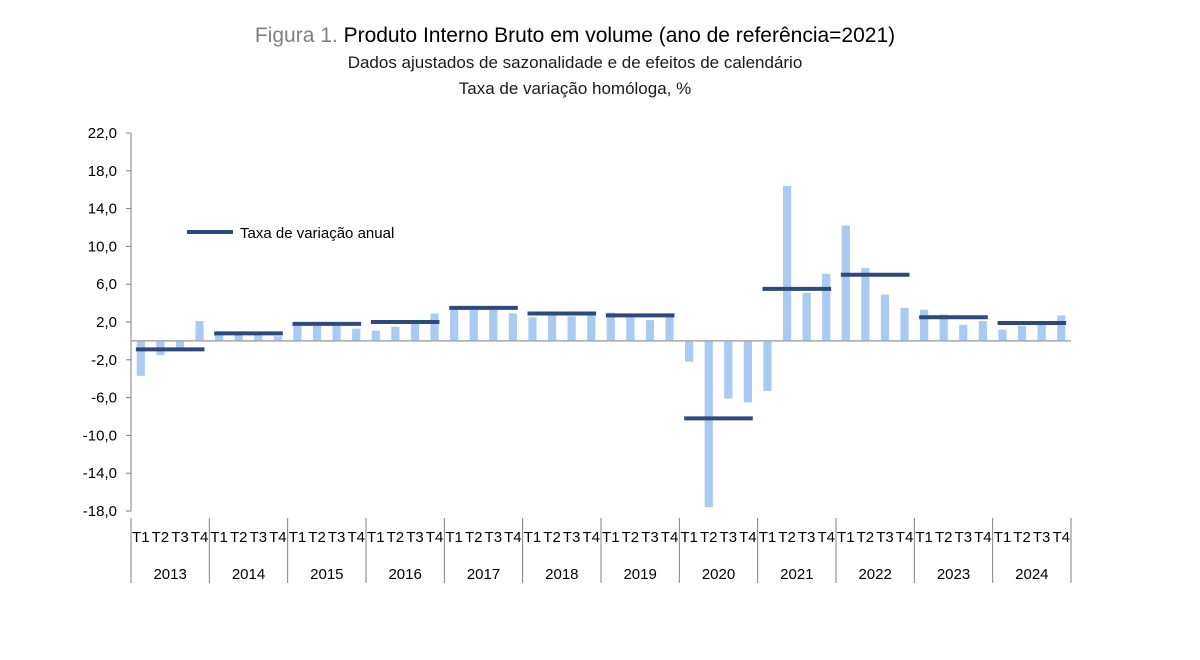  Describe the element at coordinates (104, 398) in the screenshot. I see `y-tick-label: -6,0` at that location.